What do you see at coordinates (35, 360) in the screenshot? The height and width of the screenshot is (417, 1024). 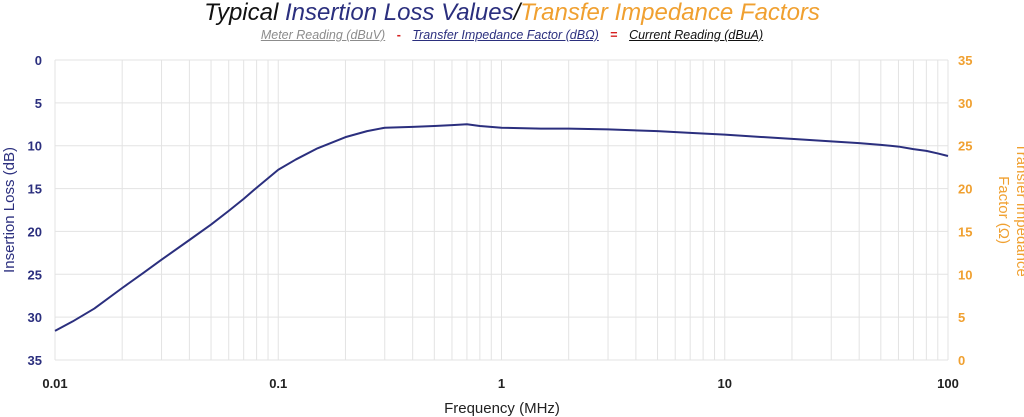 I see `y-tick-label-35: 35` at bounding box center [35, 360].